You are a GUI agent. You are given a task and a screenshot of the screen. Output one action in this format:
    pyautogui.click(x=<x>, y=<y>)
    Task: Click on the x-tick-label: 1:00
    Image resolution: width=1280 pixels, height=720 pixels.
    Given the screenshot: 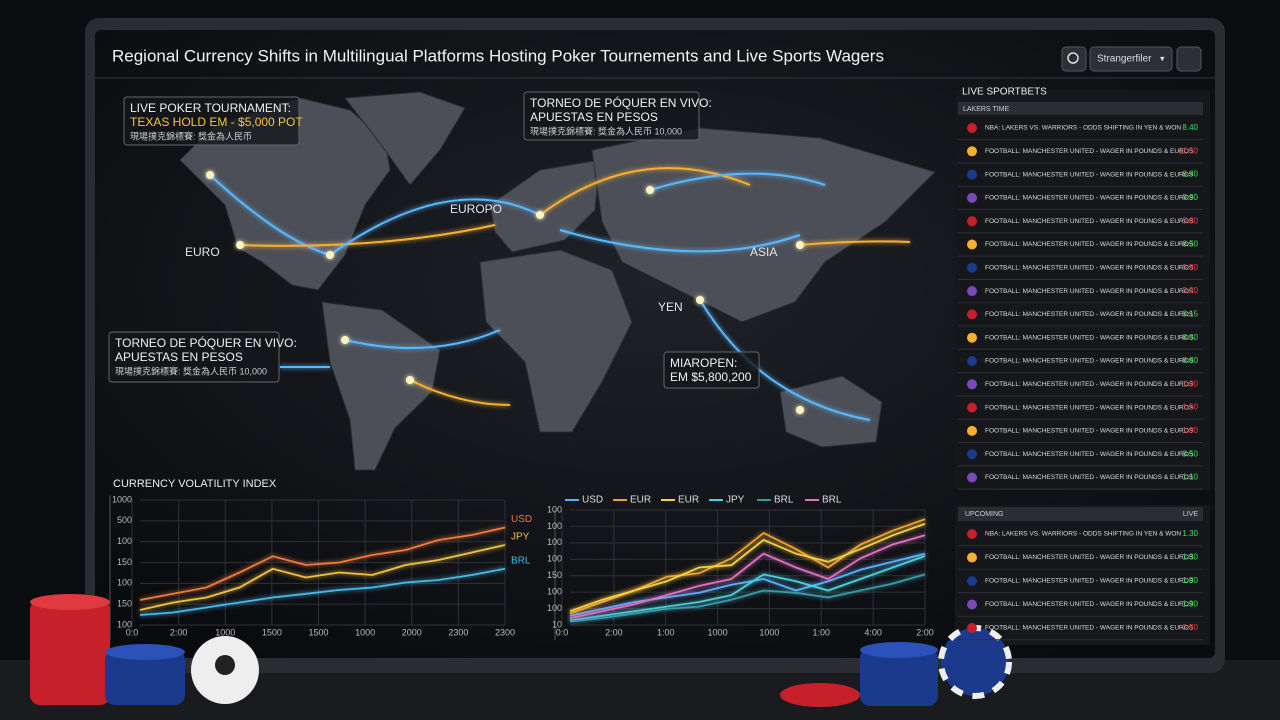 What is the action you would take?
    pyautogui.click(x=822, y=632)
    